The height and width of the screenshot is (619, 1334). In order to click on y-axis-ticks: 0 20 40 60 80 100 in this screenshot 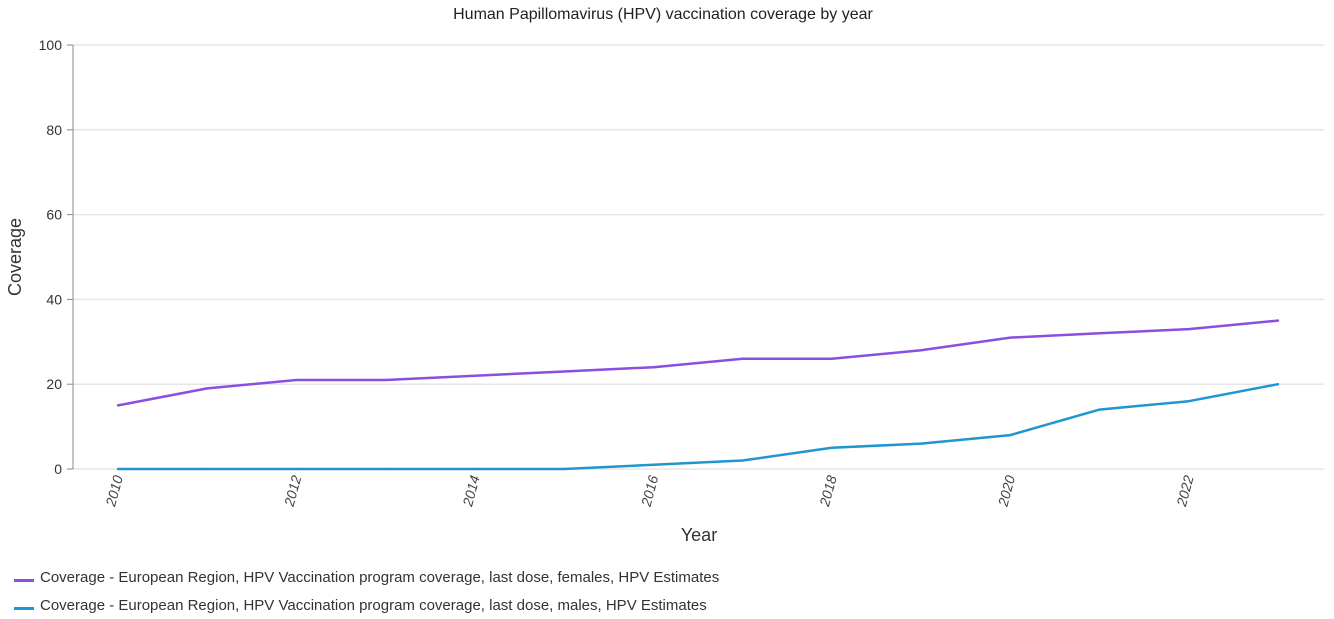, I will do `click(56, 257)`.